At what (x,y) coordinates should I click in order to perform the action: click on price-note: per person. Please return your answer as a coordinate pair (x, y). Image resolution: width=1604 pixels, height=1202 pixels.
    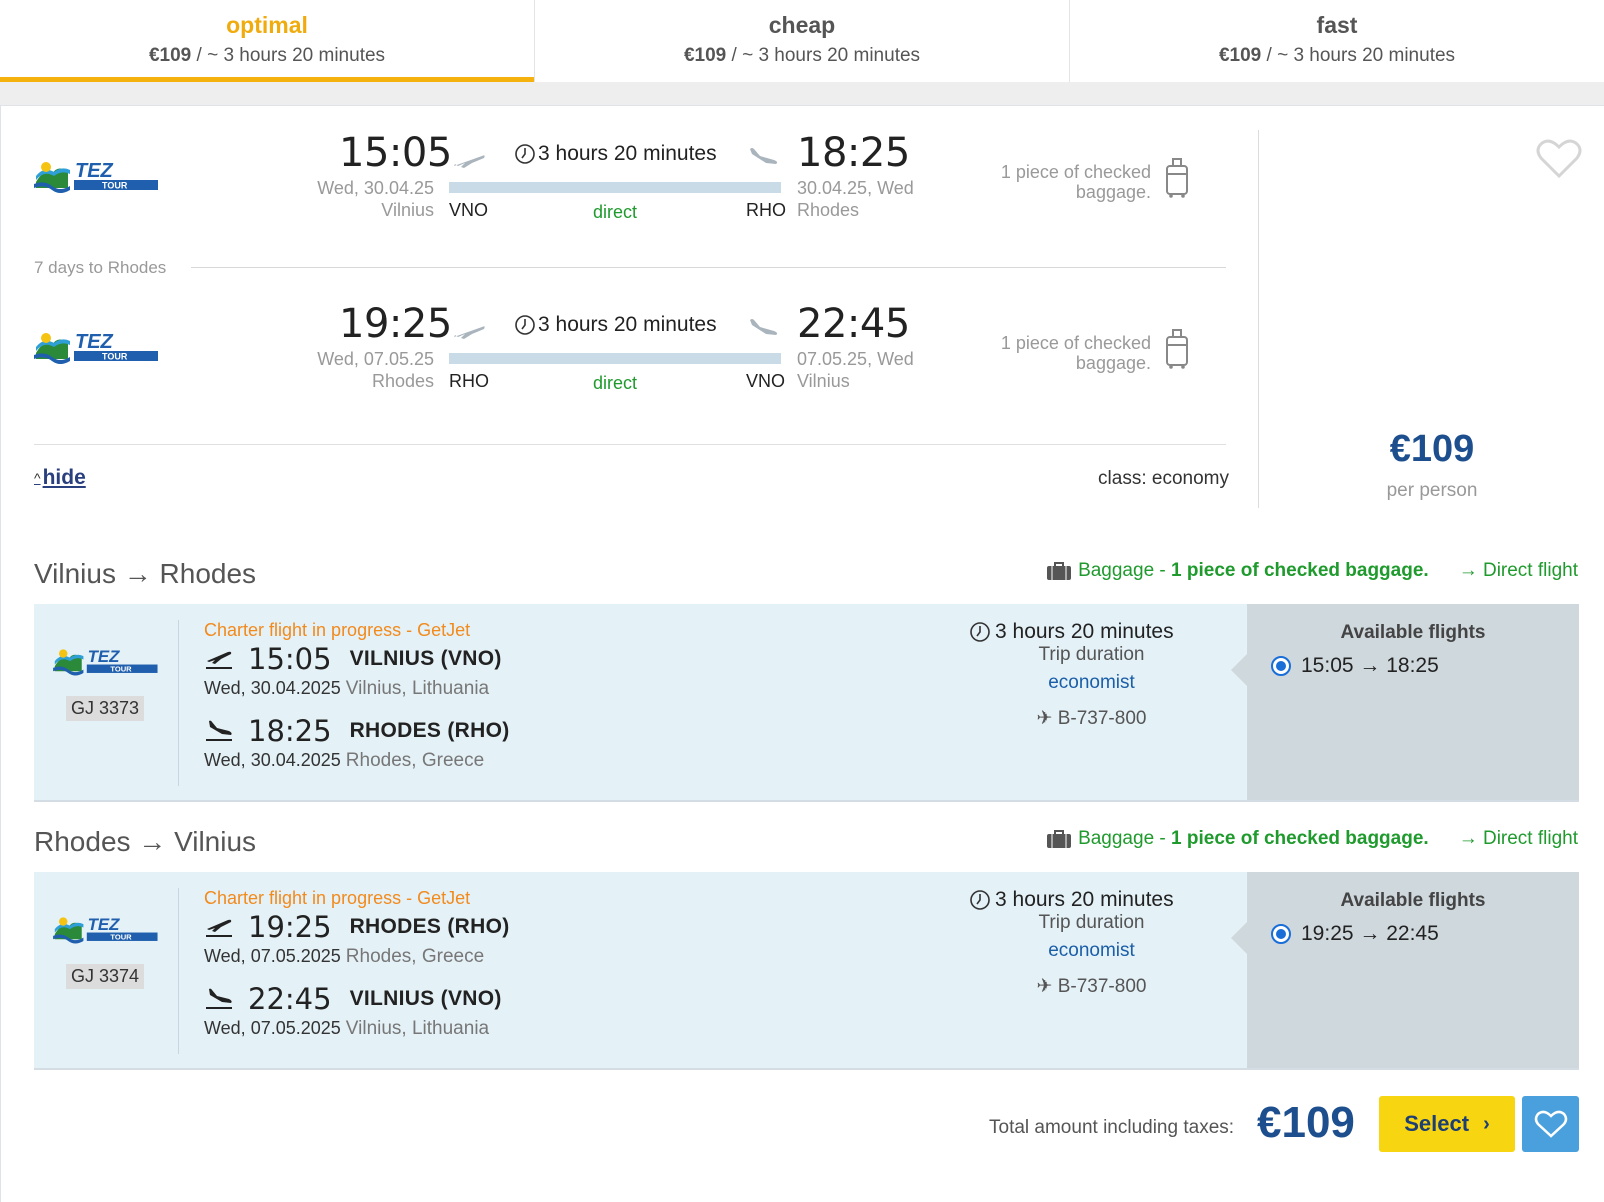
    Looking at the image, I should click on (1432, 490).